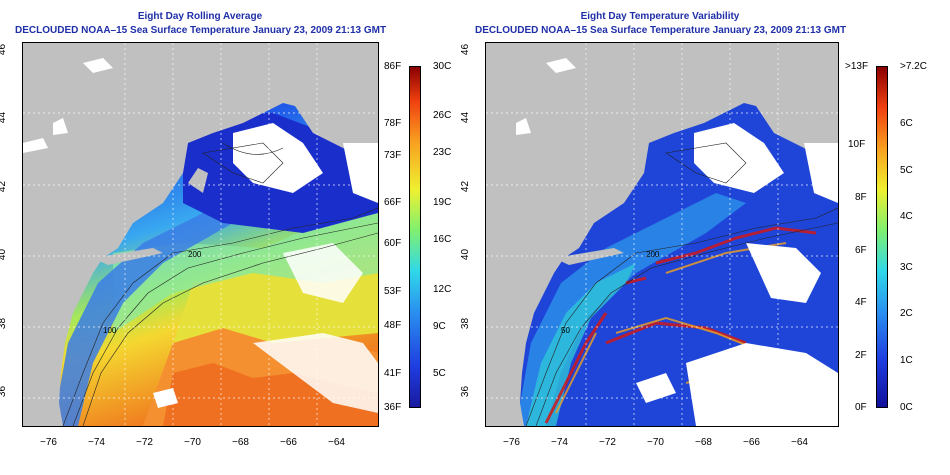 The height and width of the screenshot is (475, 950). What do you see at coordinates (393, 373) in the screenshot?
I see `cb-label: 41F` at bounding box center [393, 373].